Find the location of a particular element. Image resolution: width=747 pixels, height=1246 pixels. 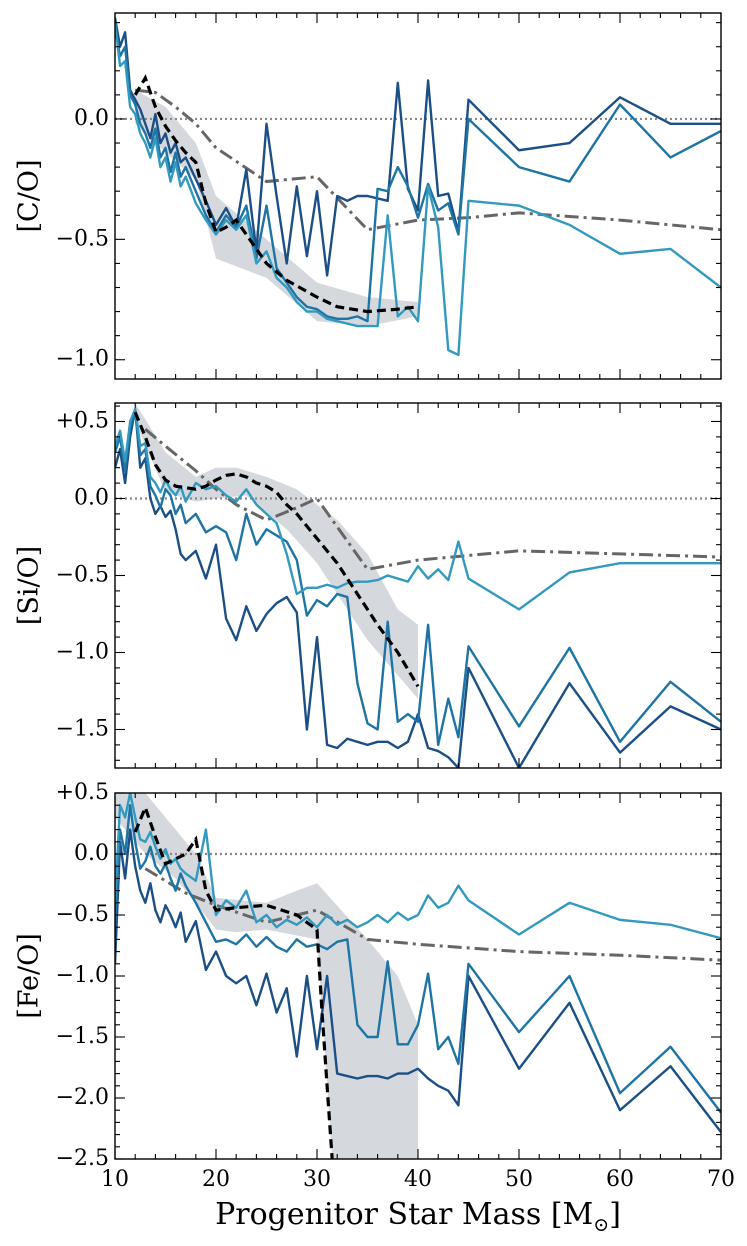

xtick-label: 10 is located at coordinates (115, 1179).